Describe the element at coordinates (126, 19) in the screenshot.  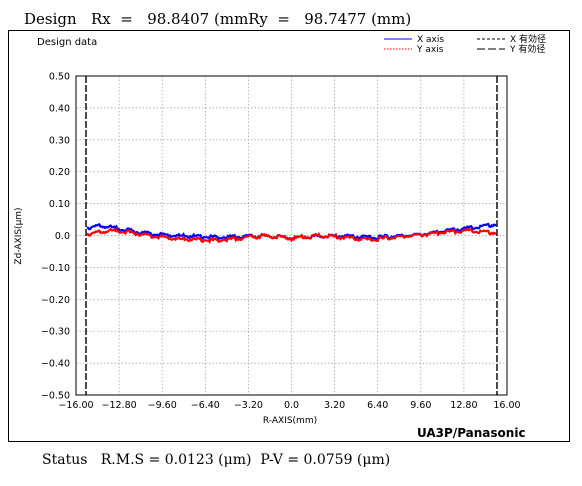
I see `rx-equals: =` at that location.